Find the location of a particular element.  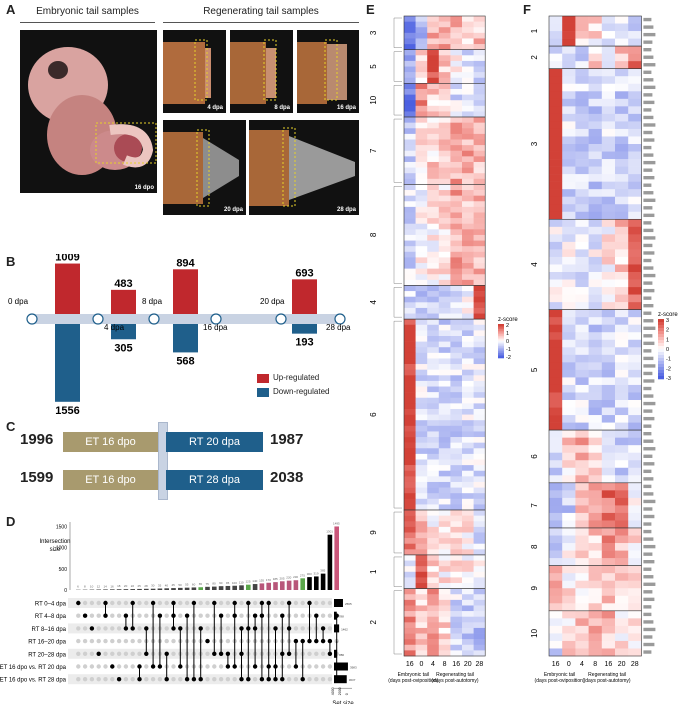

intersection-value: 230 is located at coordinates (295, 577).